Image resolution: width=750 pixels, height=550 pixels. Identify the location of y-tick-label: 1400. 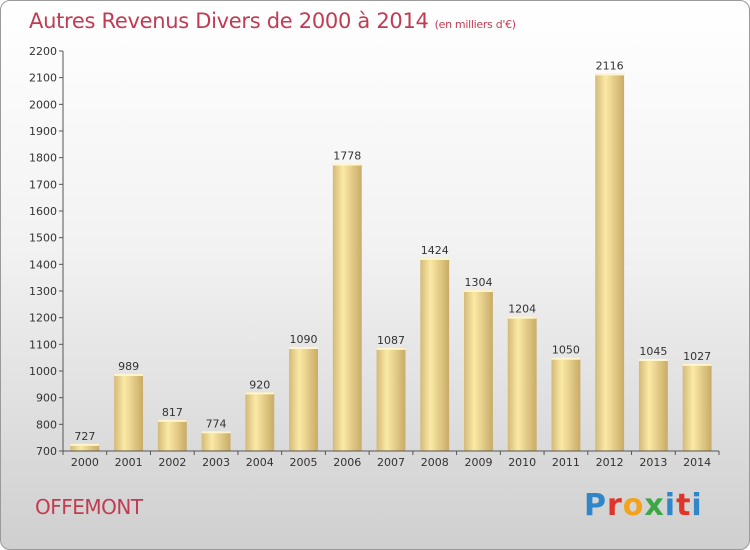
(43, 264).